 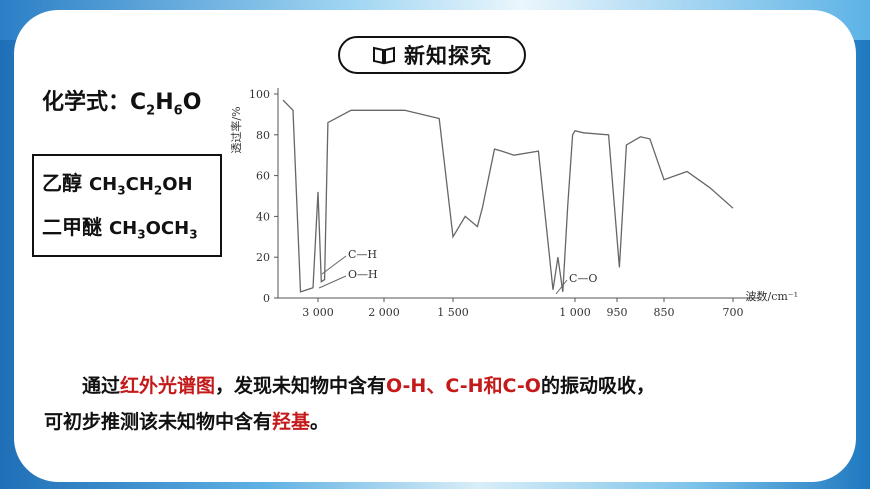 What do you see at coordinates (187, 422) in the screenshot?
I see `conclusion-line-2: 可初步推测该未知物中含有羟基。` at bounding box center [187, 422].